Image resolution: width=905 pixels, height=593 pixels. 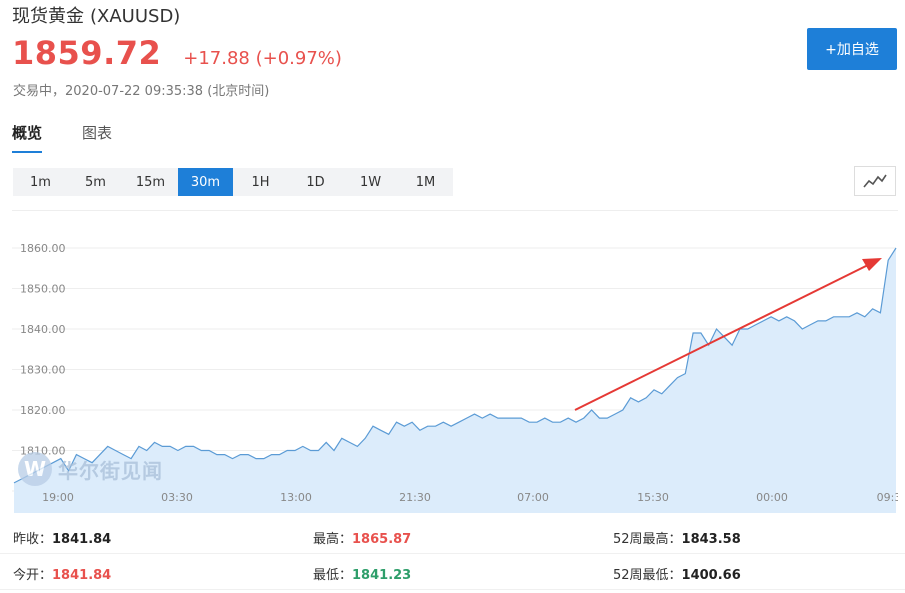 What do you see at coordinates (87, 53) in the screenshot?
I see `current-price: 1859.72` at bounding box center [87, 53].